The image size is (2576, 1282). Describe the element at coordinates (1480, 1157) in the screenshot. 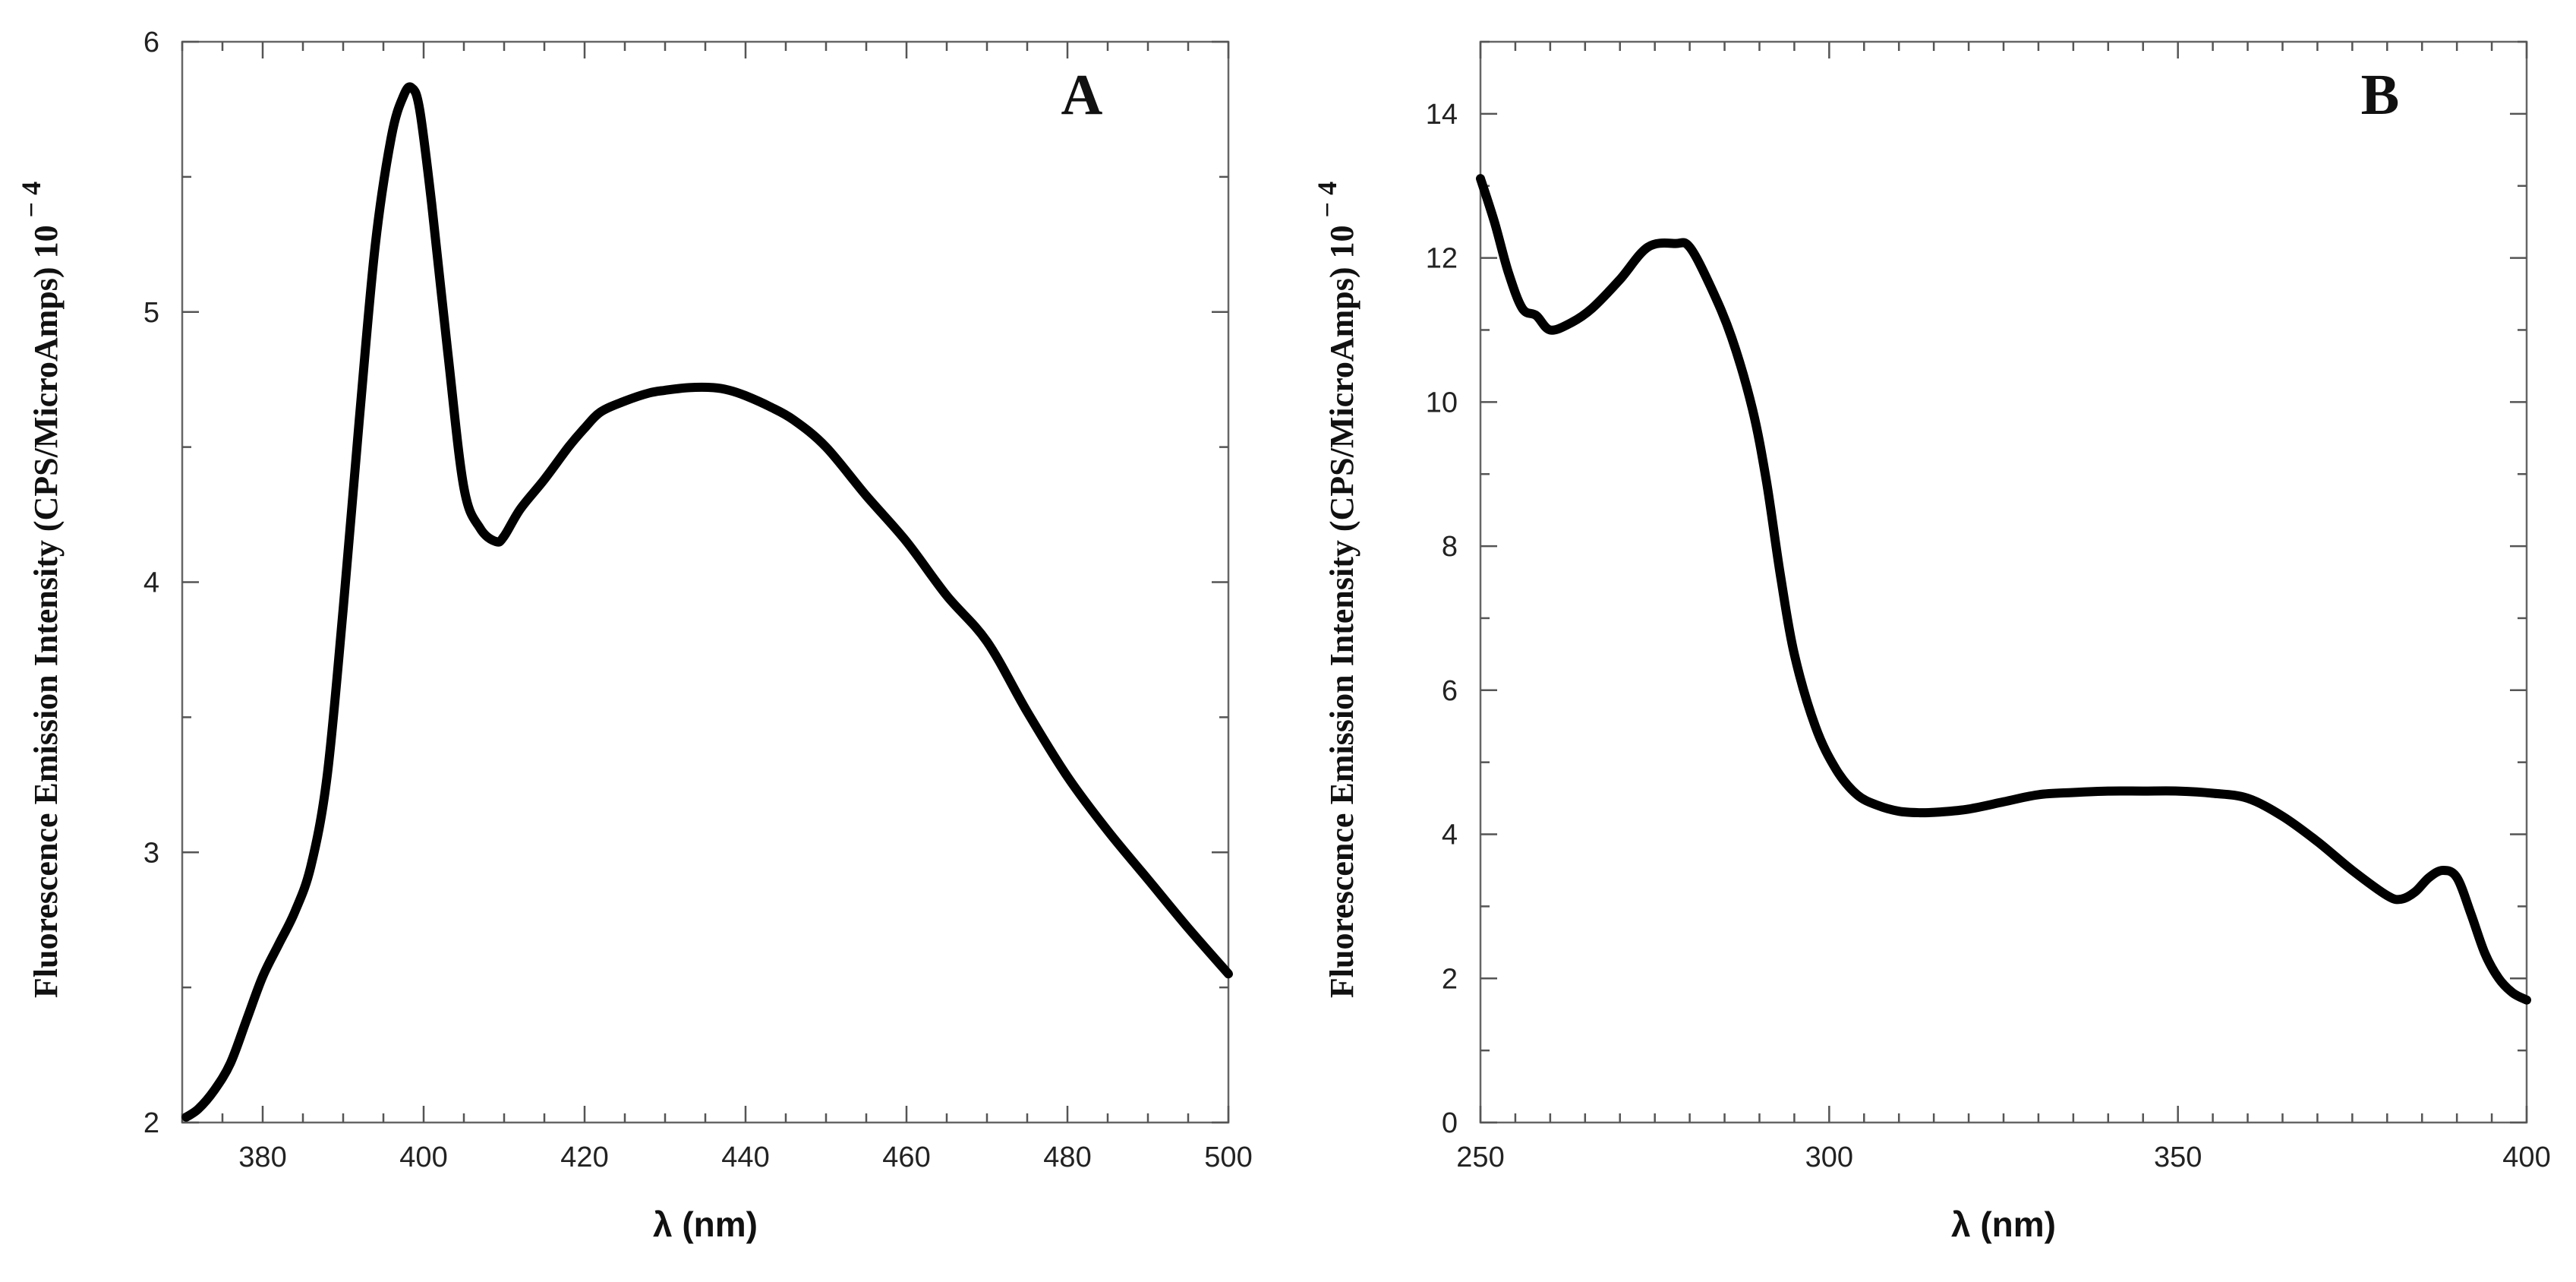

I see `x-tick-label: 250` at that location.